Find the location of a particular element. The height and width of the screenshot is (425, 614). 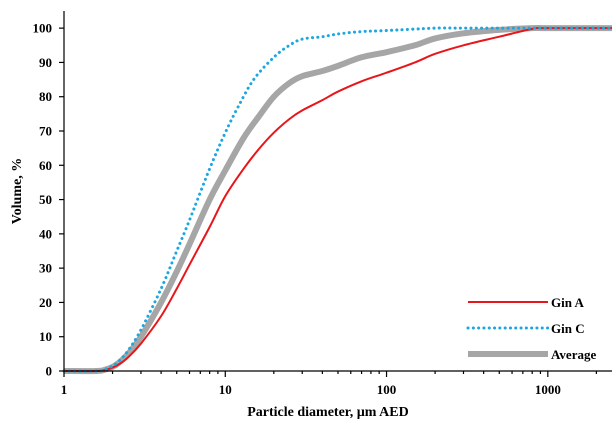

x-tick-label: 10 is located at coordinates (225, 389).